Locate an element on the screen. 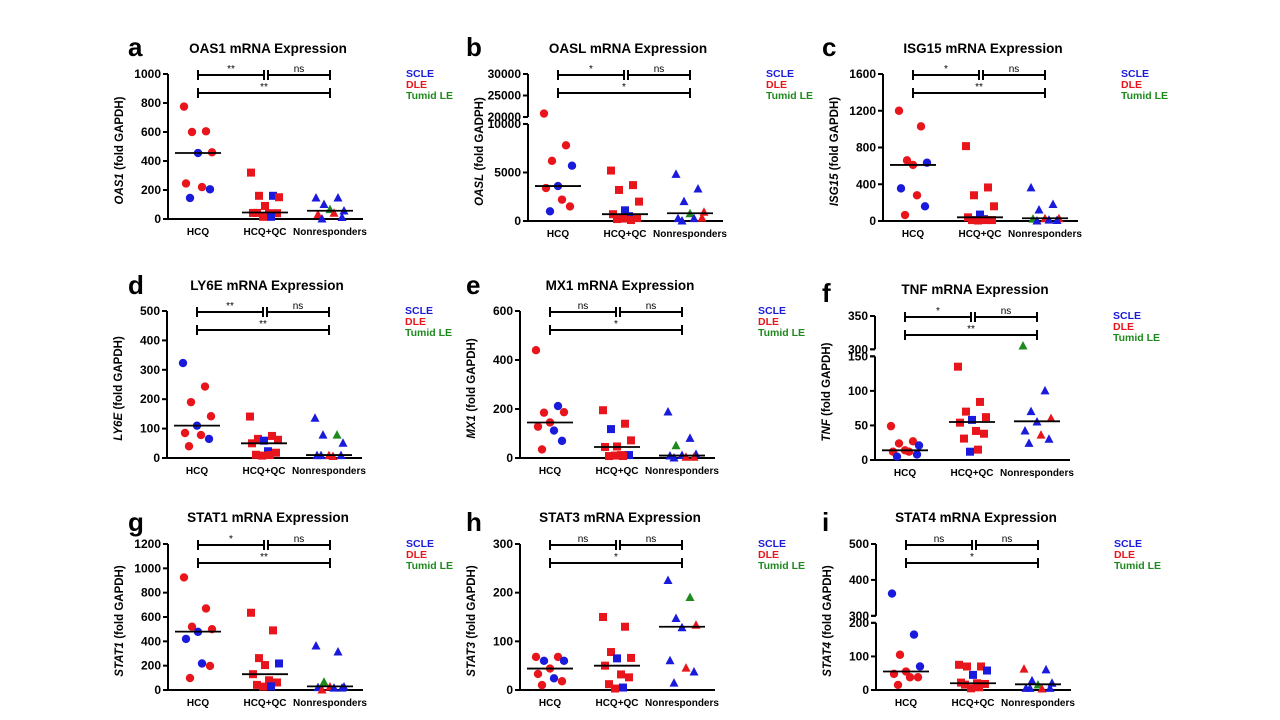 This screenshot has height=720, width=1280. y-tick-label: 100 is located at coordinates (503, 641).